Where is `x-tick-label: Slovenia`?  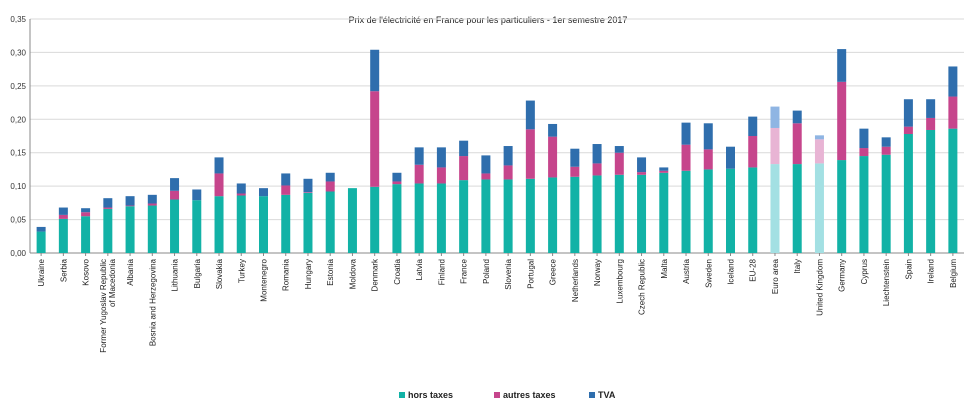 x-tick-label: Slovenia is located at coordinates (508, 273).